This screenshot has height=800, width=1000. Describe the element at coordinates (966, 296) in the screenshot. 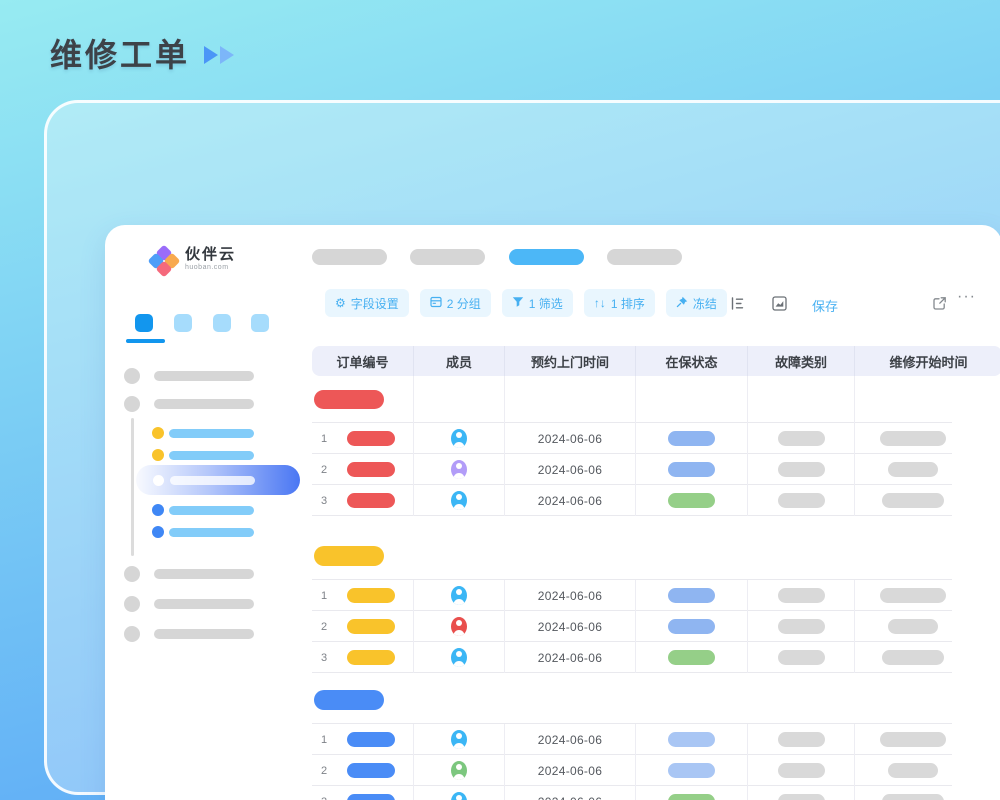

I see `more-button: ···` at that location.